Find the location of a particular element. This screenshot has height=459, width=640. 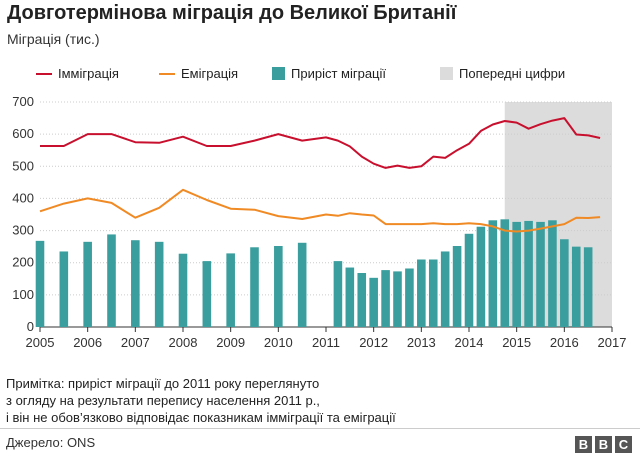

x-tick-label: 2010 is located at coordinates (278, 342).